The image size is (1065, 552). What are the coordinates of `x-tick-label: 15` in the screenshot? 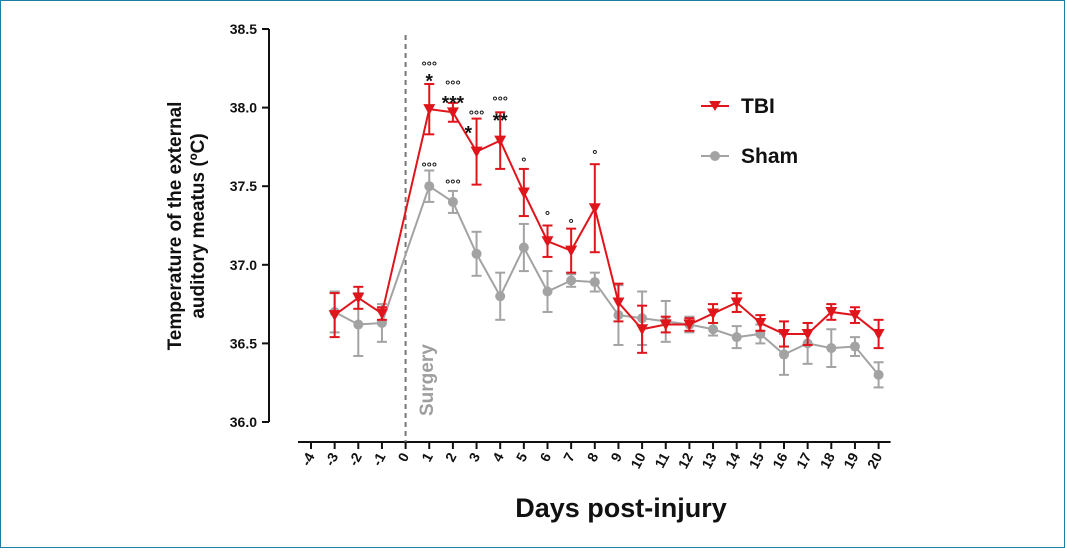 It's located at (757, 460).